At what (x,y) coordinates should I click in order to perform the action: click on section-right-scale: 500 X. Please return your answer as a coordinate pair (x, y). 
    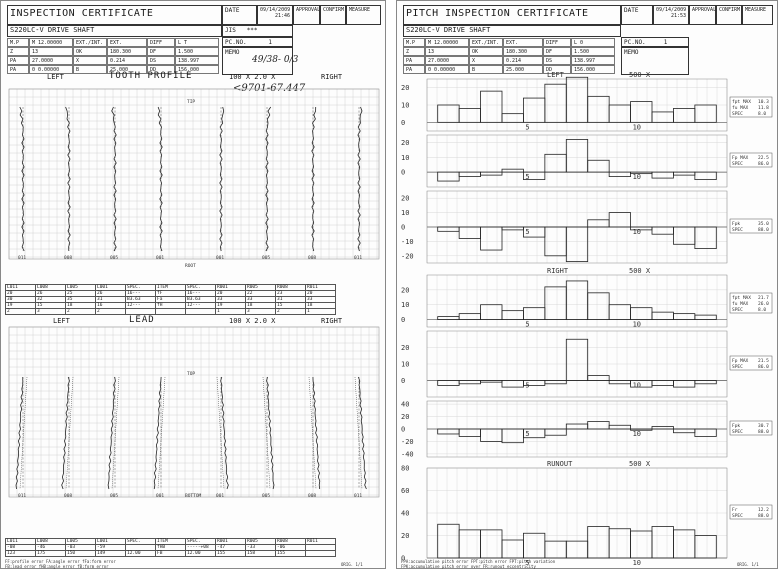
    Looking at the image, I should click on (640, 271).